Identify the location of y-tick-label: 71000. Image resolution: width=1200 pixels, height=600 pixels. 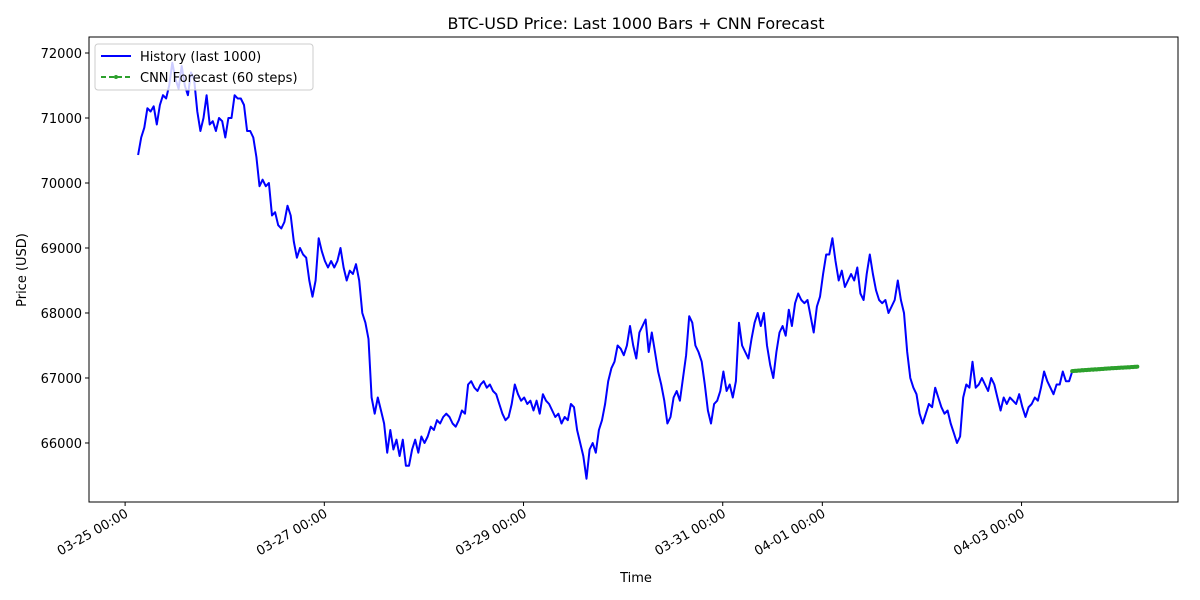
(61, 119).